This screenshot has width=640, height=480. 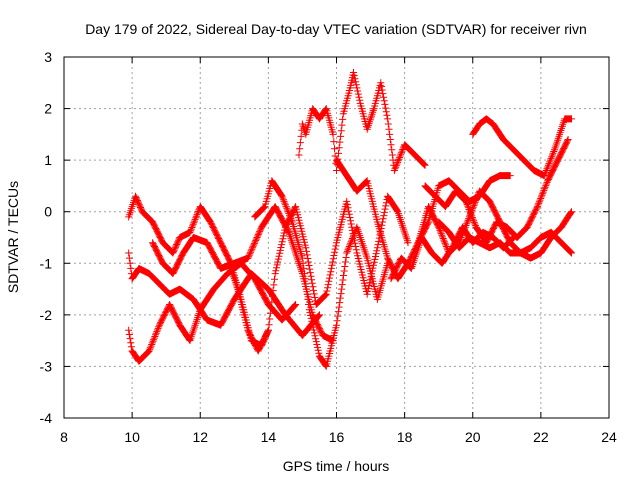 What do you see at coordinates (132, 437) in the screenshot?
I see `x-tick-label: 10` at bounding box center [132, 437].